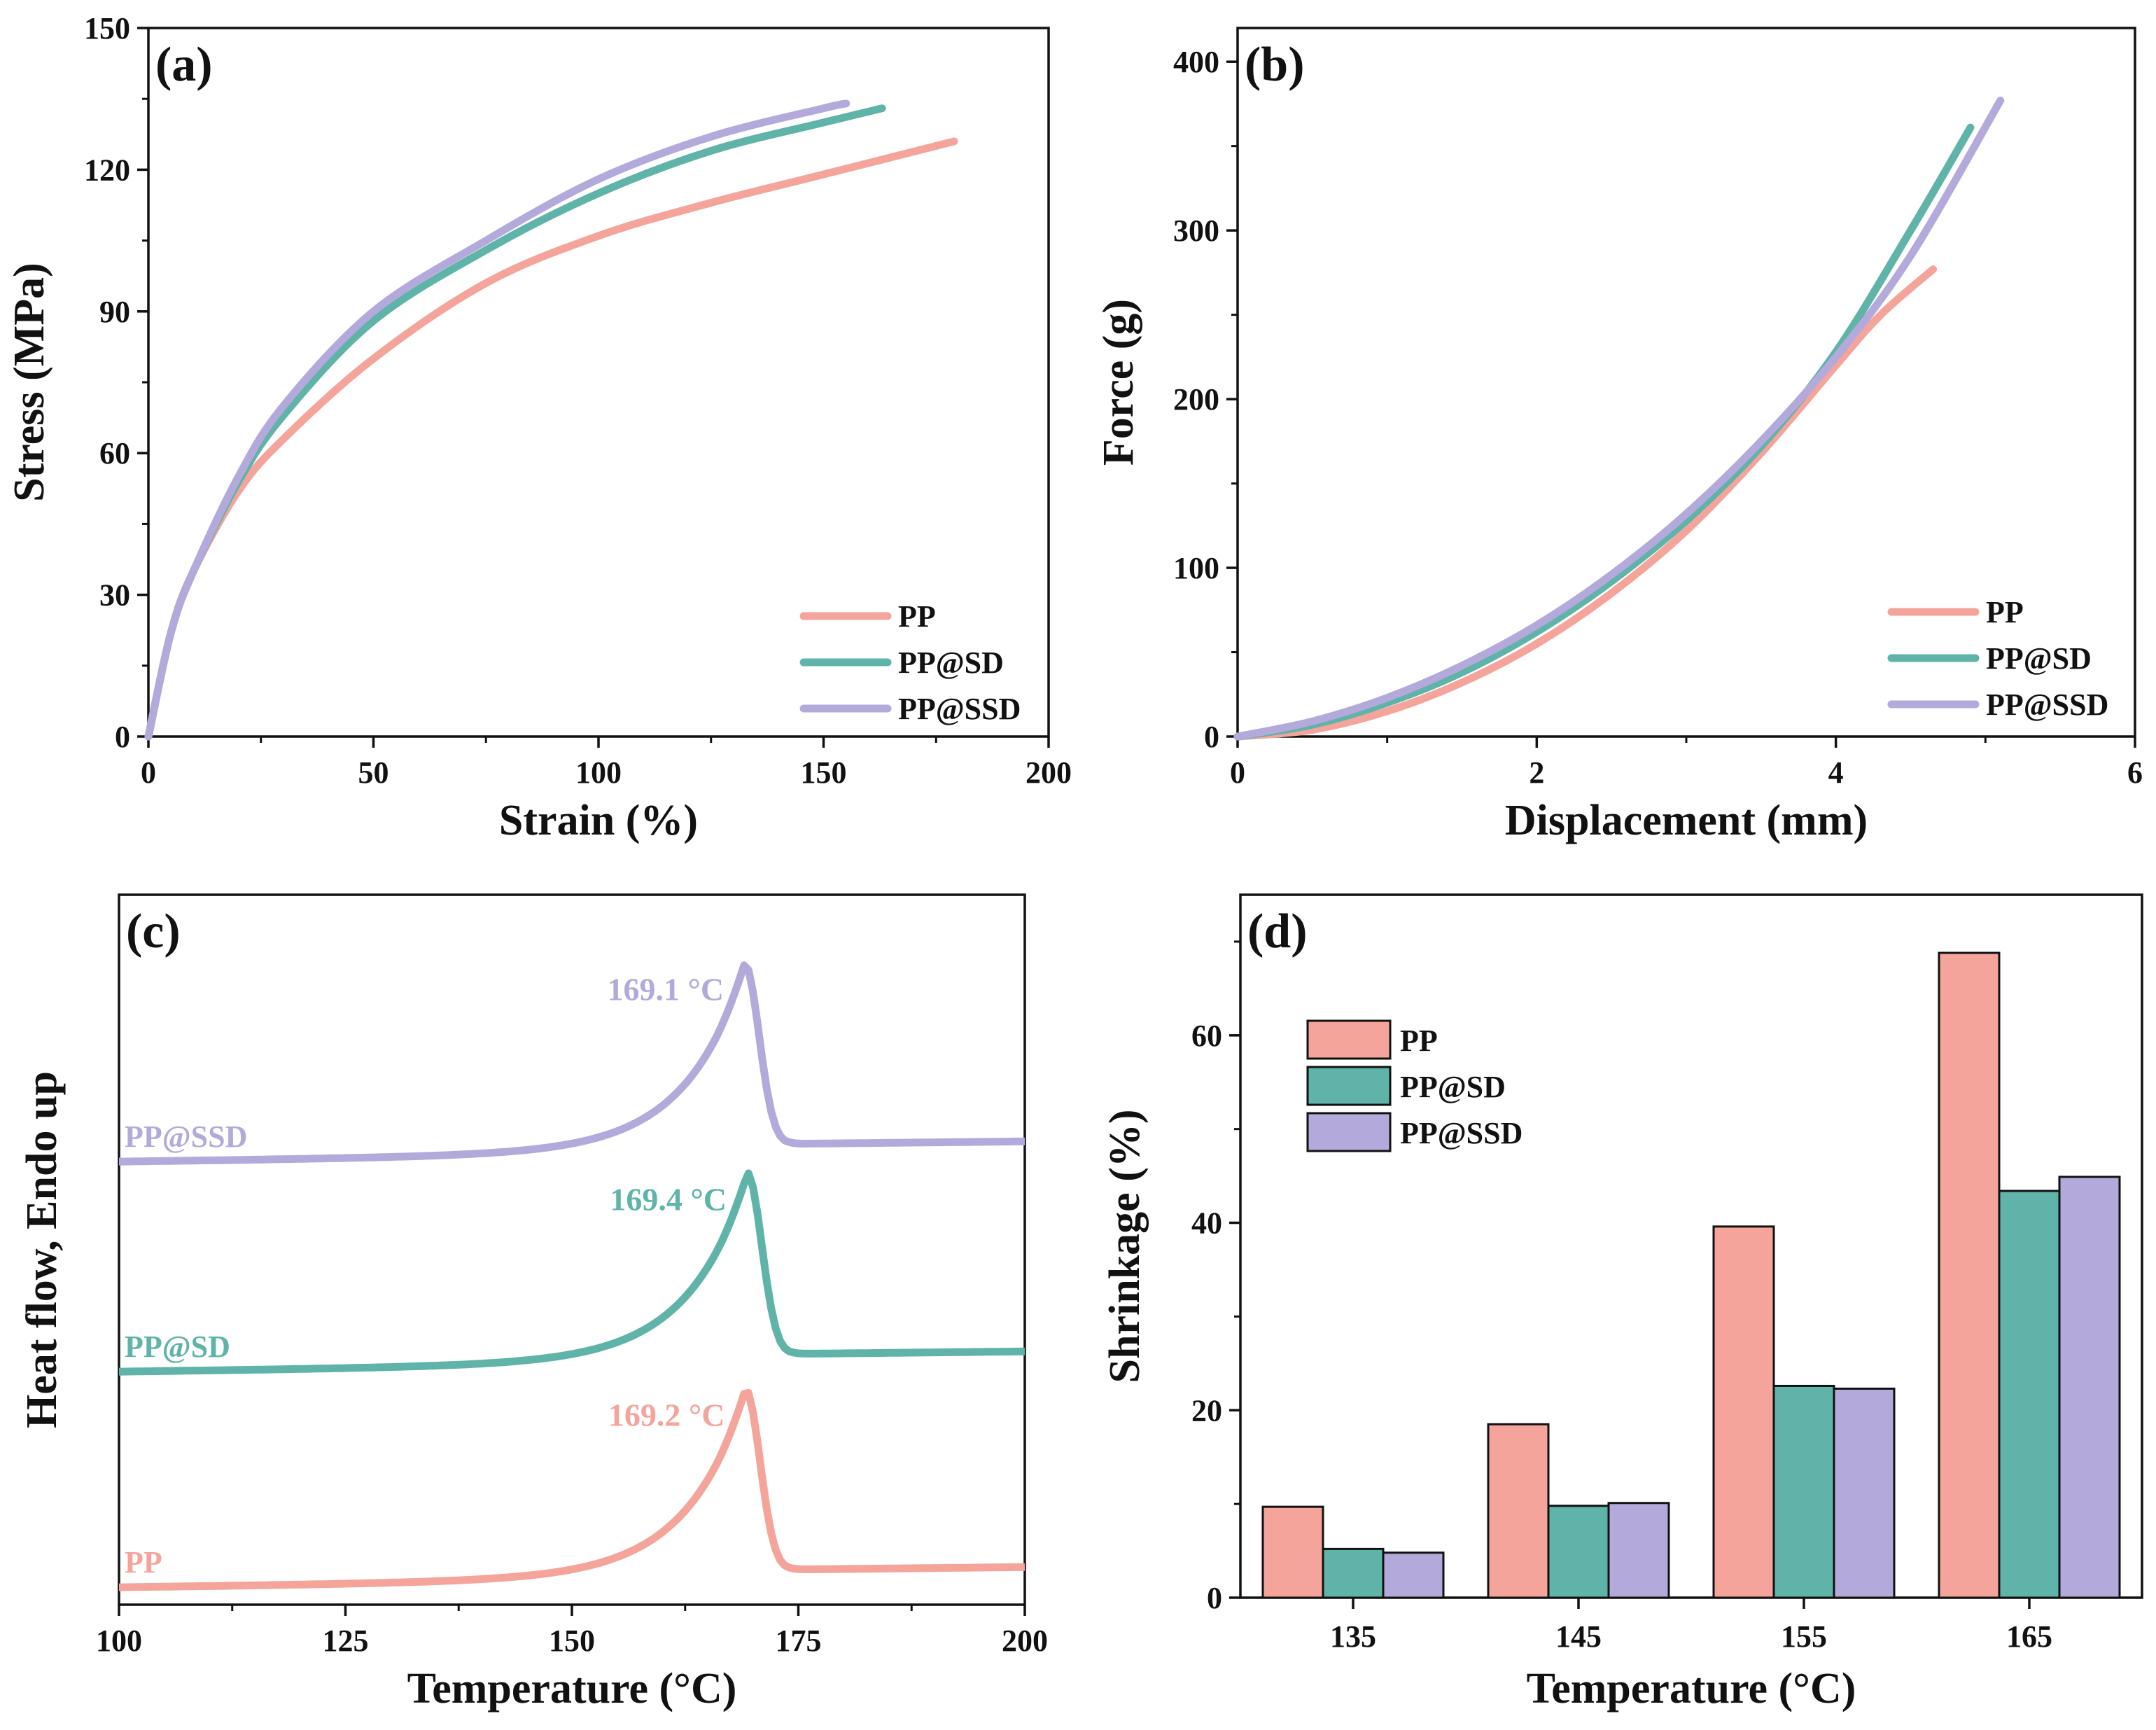 The image size is (2156, 1730). What do you see at coordinates (1277, 931) in the screenshot?
I see `panel-label: (d)` at bounding box center [1277, 931].